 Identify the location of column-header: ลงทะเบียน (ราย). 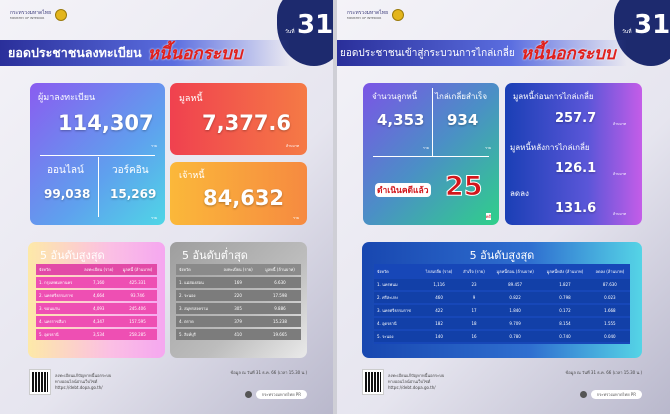
(238, 269).